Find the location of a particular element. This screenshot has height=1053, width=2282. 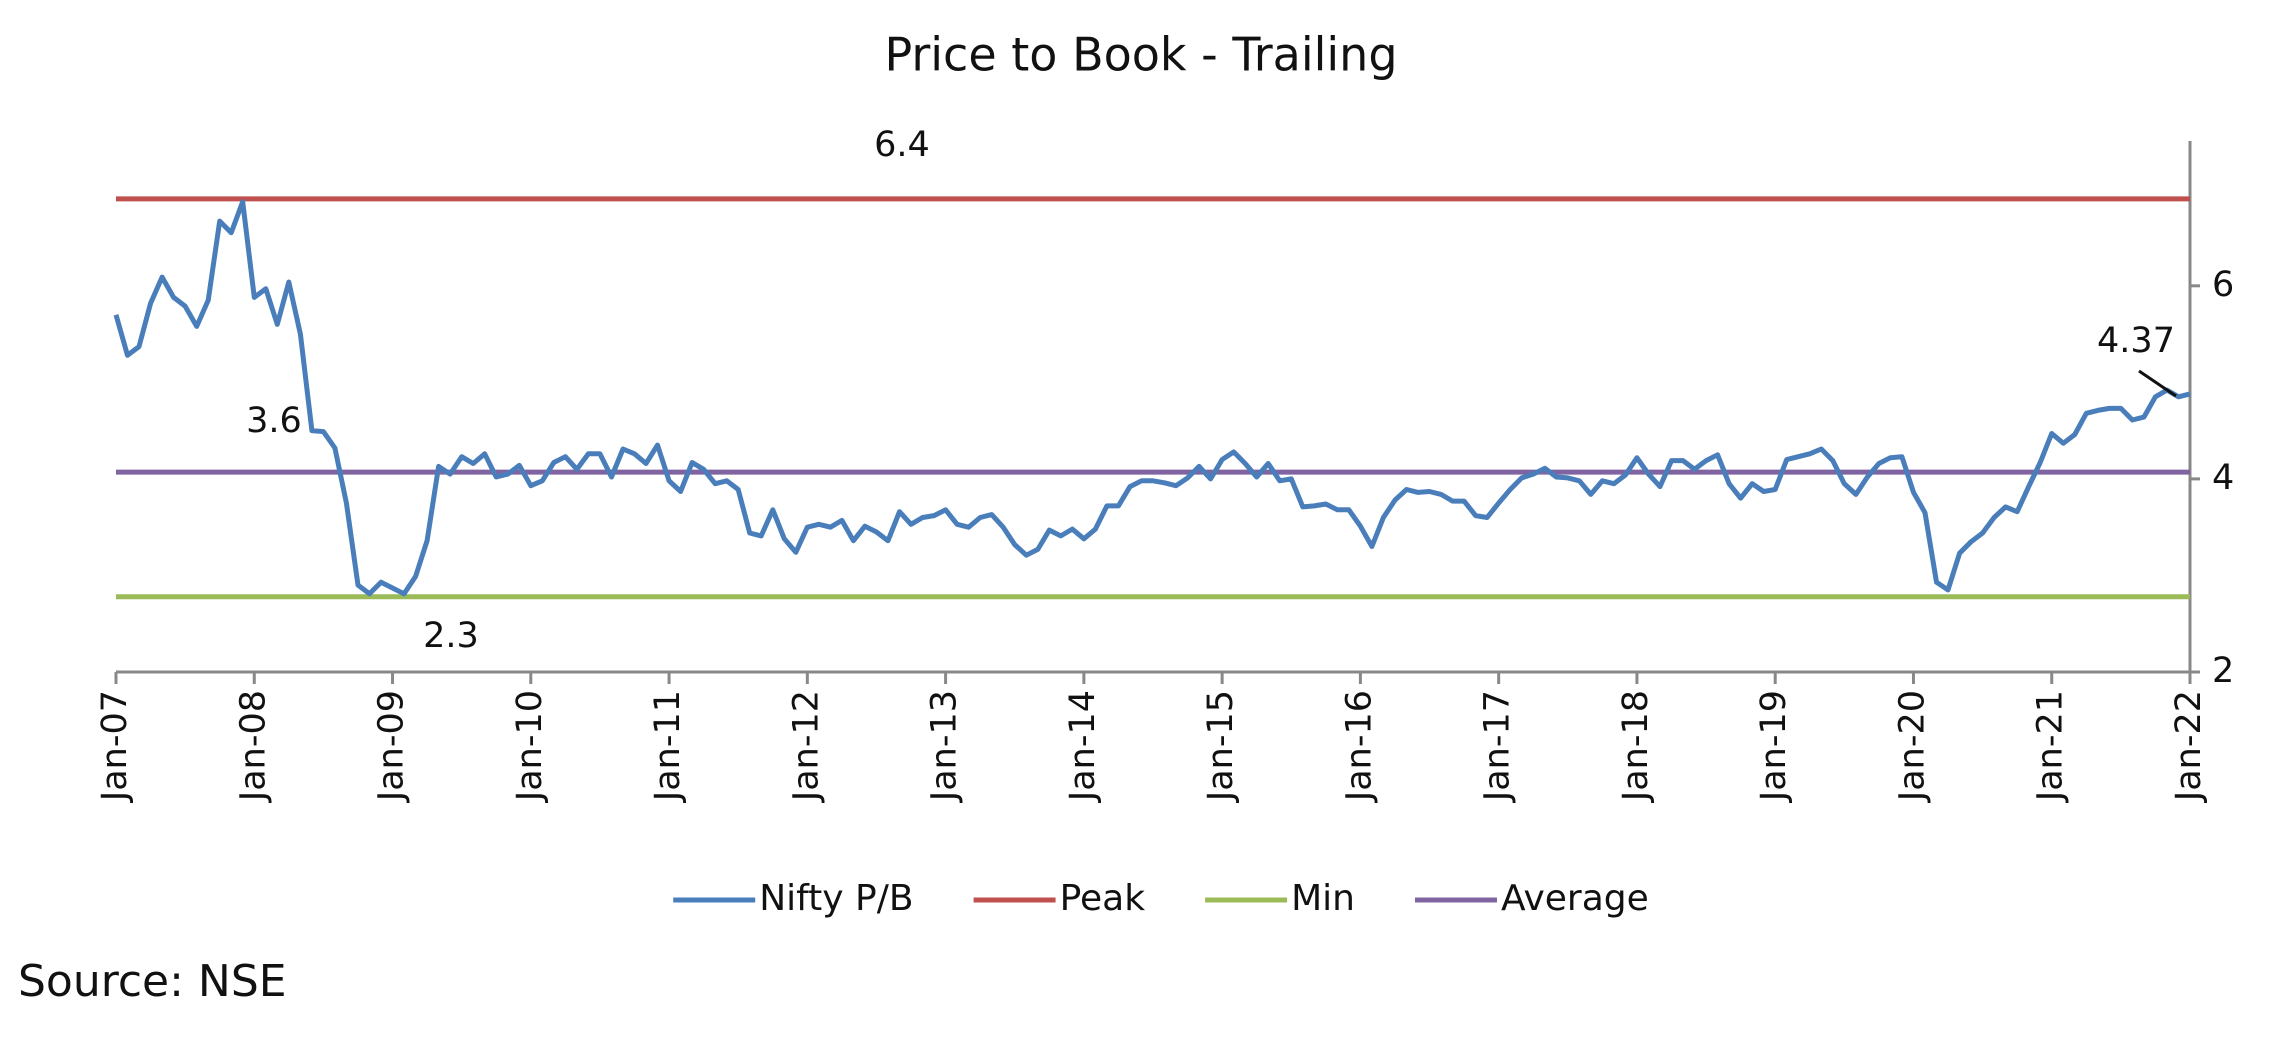

x-tick-label: Jan-09 is located at coordinates (392, 746).